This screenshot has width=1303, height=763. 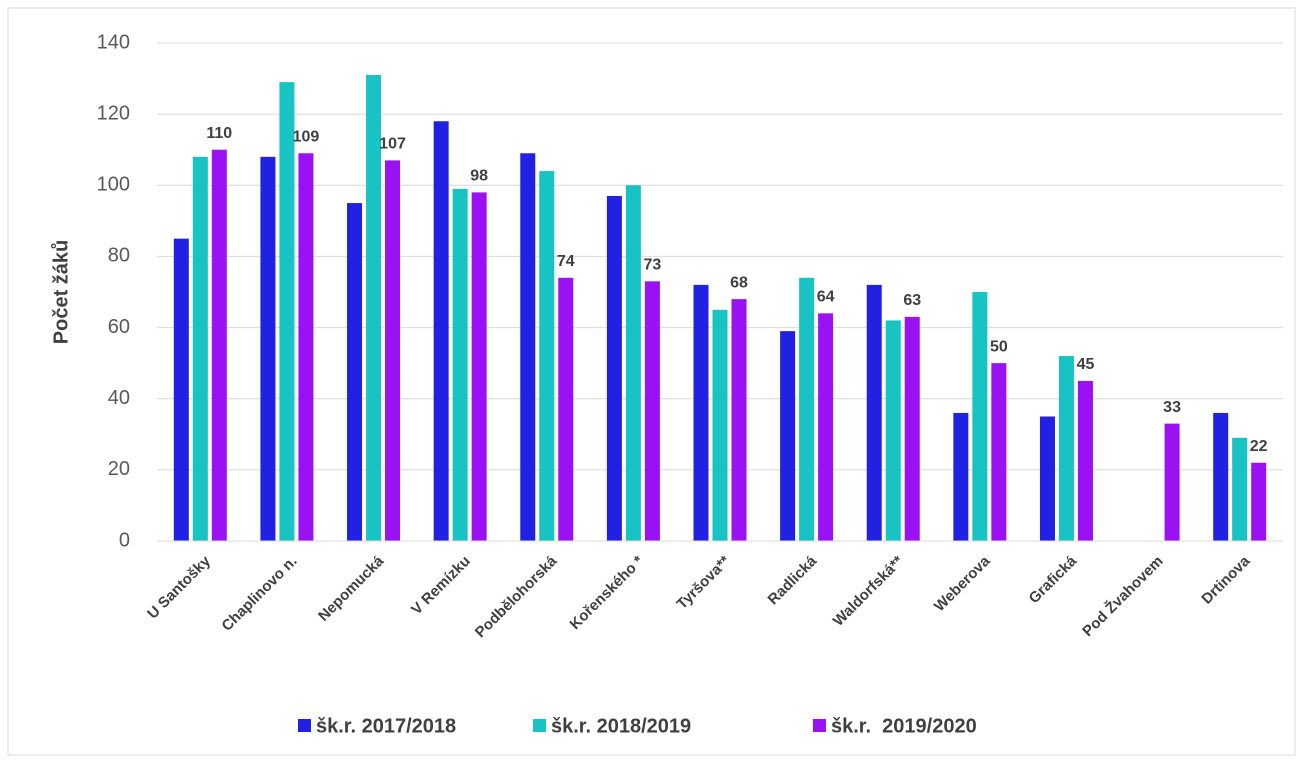 What do you see at coordinates (124, 540) in the screenshot?
I see `y-tick-label: 0` at bounding box center [124, 540].